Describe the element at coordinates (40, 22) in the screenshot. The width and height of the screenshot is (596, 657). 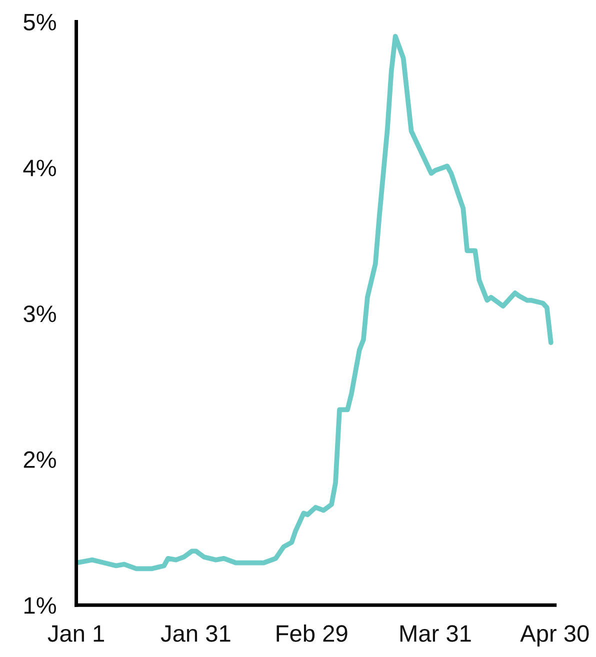
I see `y-tick-label: 5%` at that location.